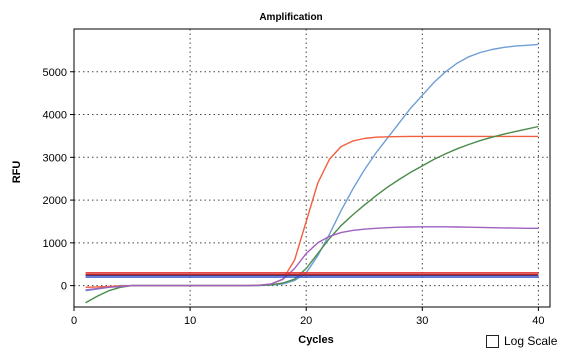 Image resolution: width=566 pixels, height=351 pixels. Describe the element at coordinates (290, 17) in the screenshot. I see `chart-title: Amplification` at that location.